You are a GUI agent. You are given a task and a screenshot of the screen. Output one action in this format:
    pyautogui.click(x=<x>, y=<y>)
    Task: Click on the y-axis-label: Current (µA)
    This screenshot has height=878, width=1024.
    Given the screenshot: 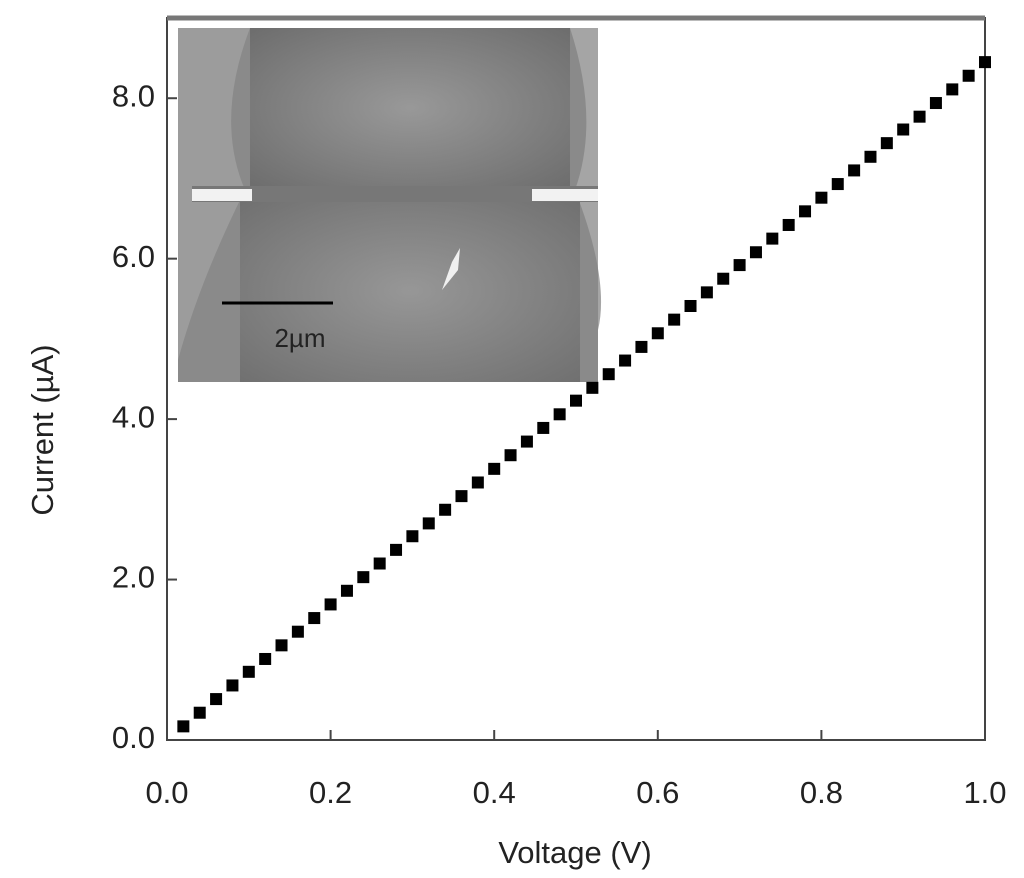 What is the action you would take?
    pyautogui.click(x=42, y=429)
    